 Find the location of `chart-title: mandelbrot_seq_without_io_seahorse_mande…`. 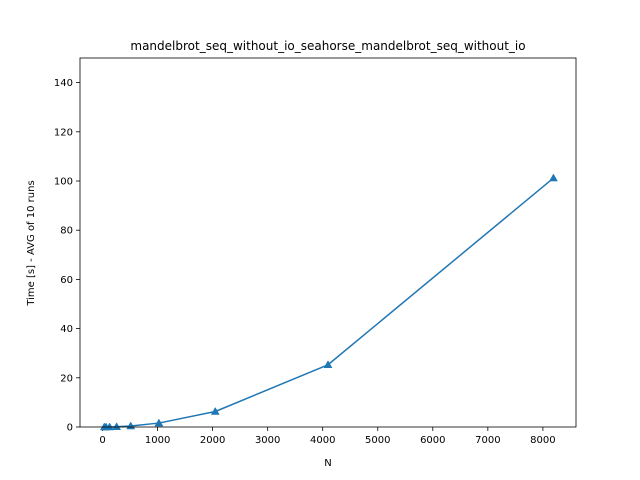

chart-title: mandelbrot_seq_without_io_seahorse_mande… is located at coordinates (327, 46).